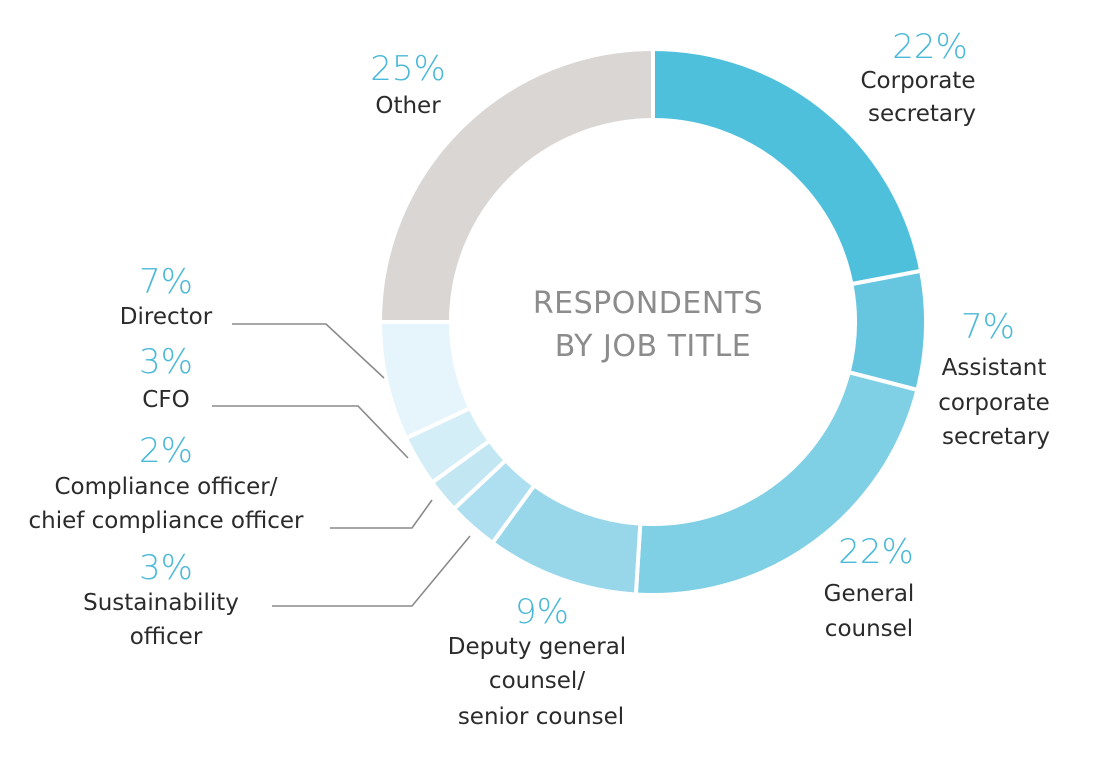  I want to click on percent-label-4: 9%, so click(542, 612).